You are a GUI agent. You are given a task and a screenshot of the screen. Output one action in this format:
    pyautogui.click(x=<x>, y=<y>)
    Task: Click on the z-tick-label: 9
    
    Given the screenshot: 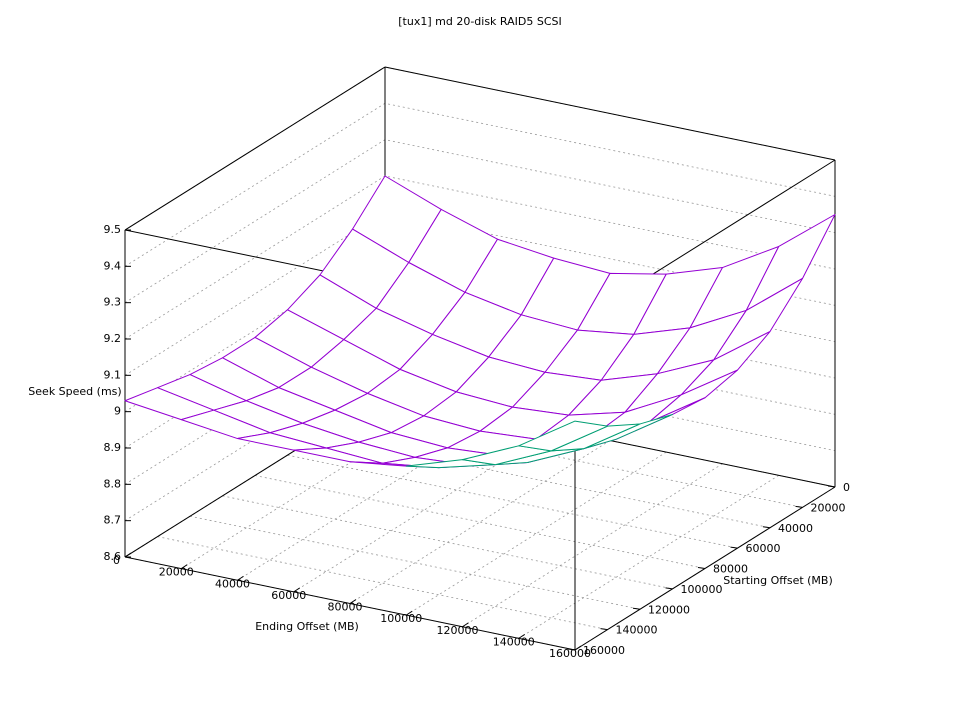 What is the action you would take?
    pyautogui.click(x=117, y=411)
    